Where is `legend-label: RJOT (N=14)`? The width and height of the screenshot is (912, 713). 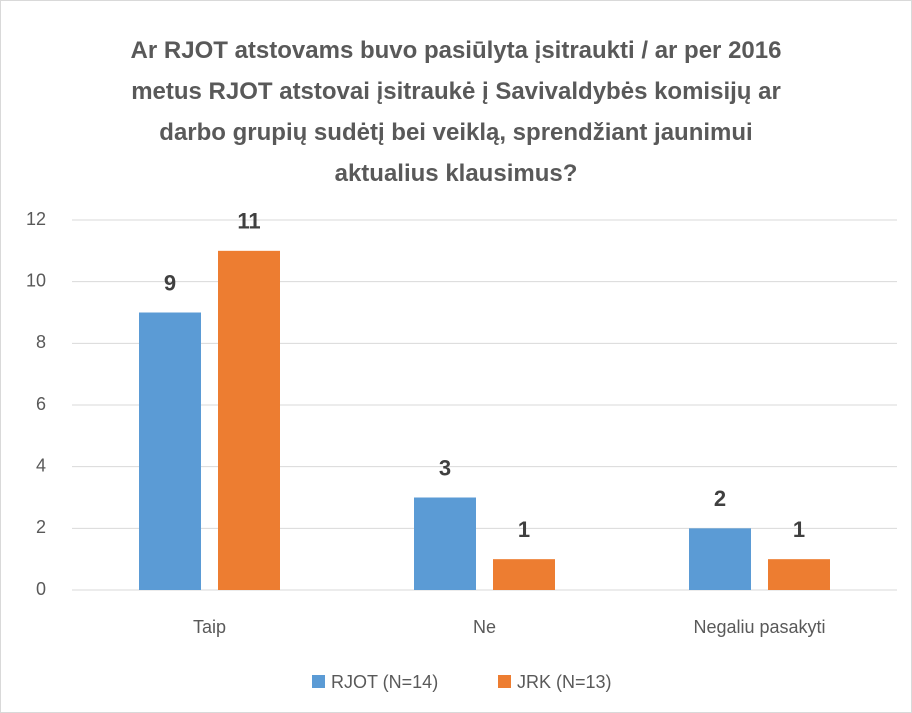
legend-label: RJOT (N=14) is located at coordinates (384, 682).